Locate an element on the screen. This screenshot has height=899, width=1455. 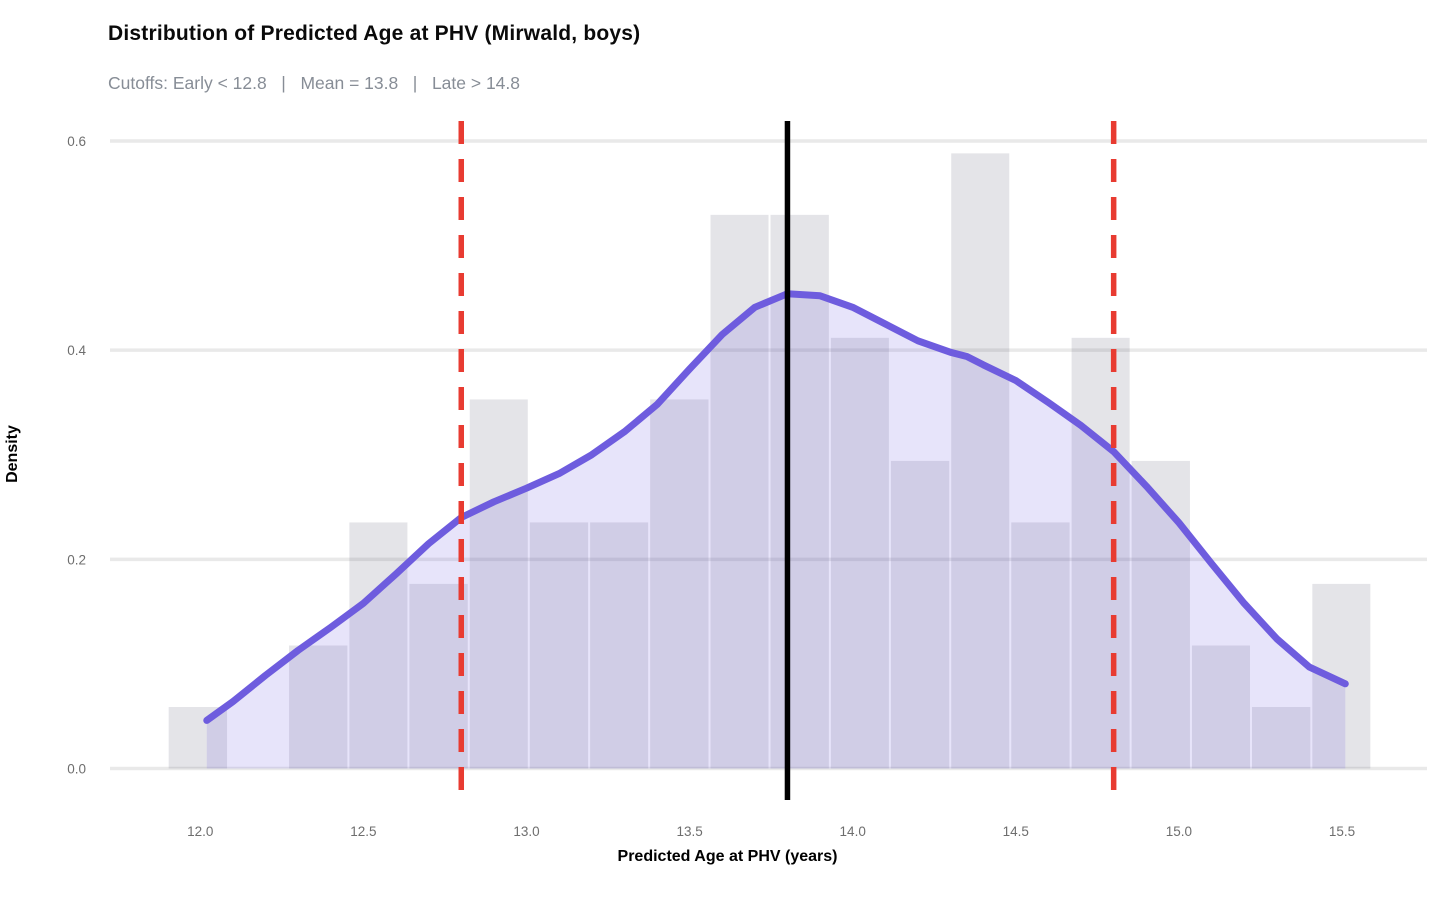
x-tick-label: 13.0 is located at coordinates (526, 831).